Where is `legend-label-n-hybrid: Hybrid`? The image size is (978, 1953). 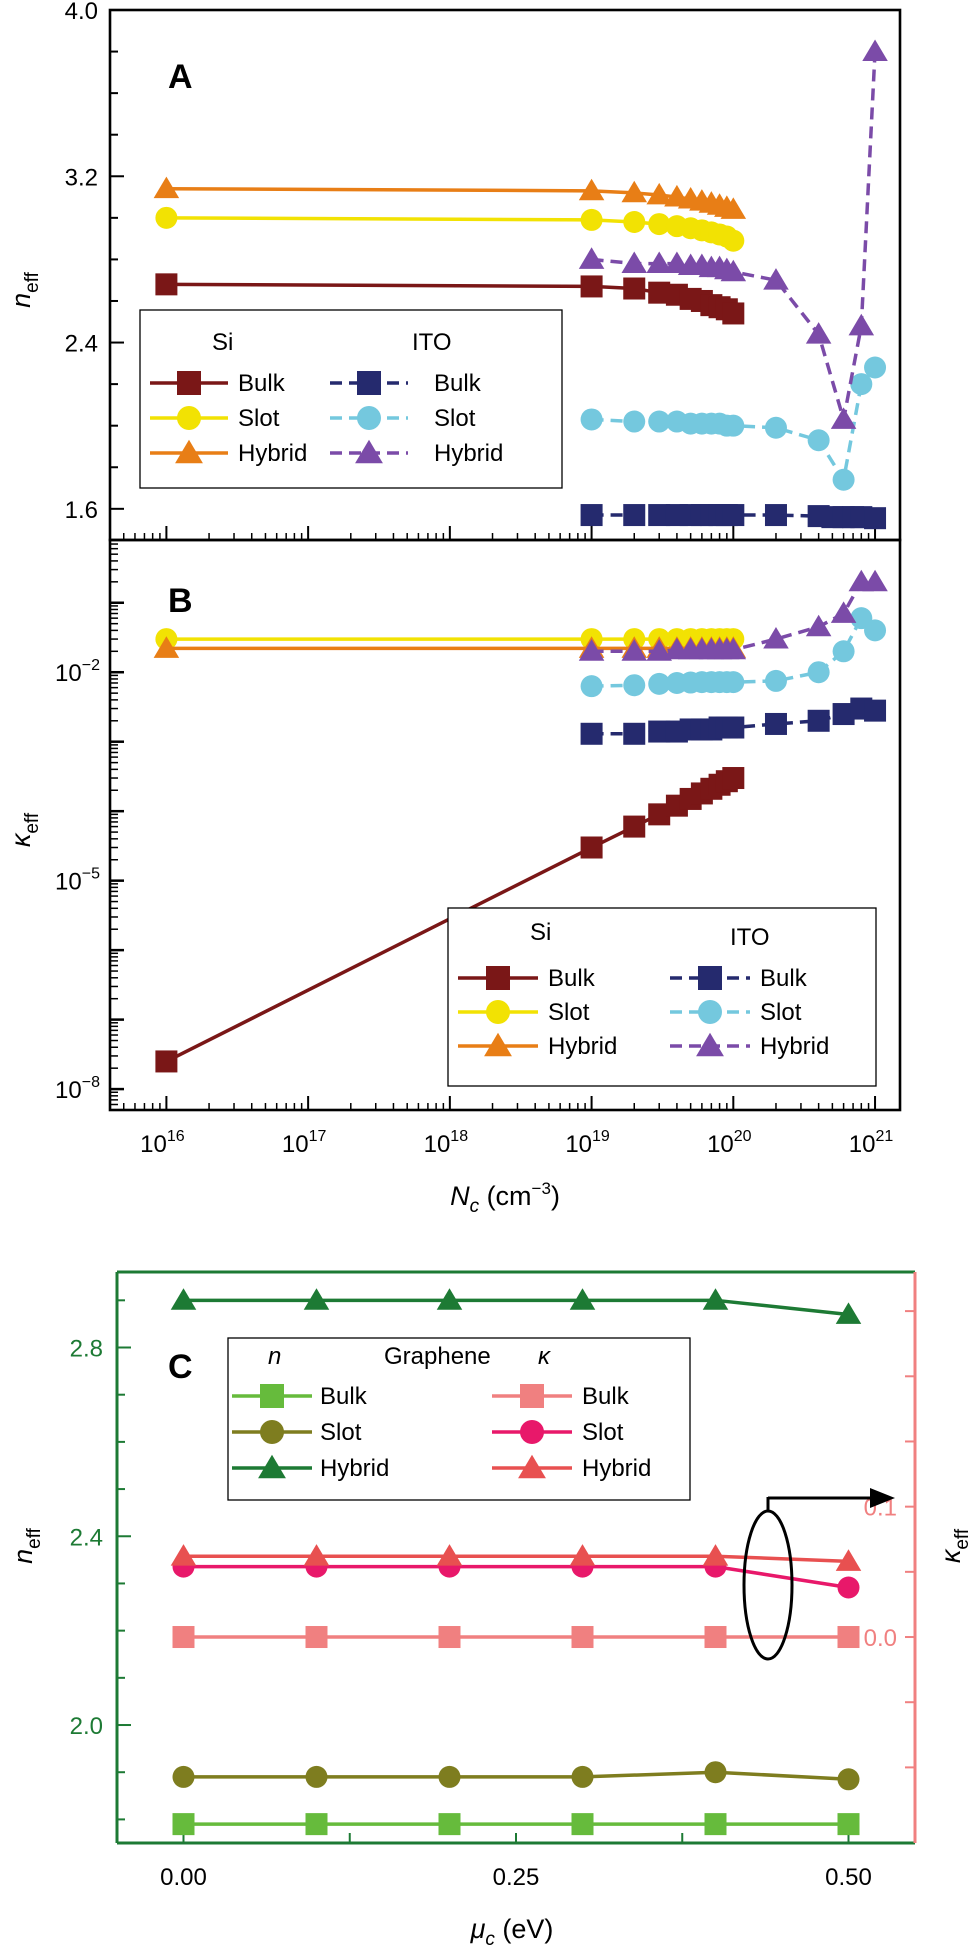
legend-label-n-hybrid: Hybrid is located at coordinates (354, 1468).